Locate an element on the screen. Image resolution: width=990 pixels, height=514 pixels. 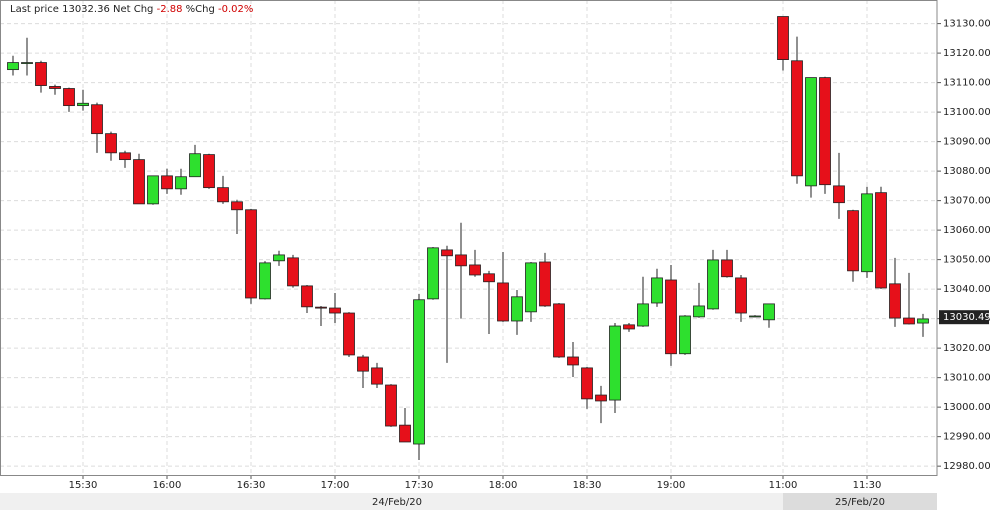
x-tick-label: 11:30 is located at coordinates (867, 485).